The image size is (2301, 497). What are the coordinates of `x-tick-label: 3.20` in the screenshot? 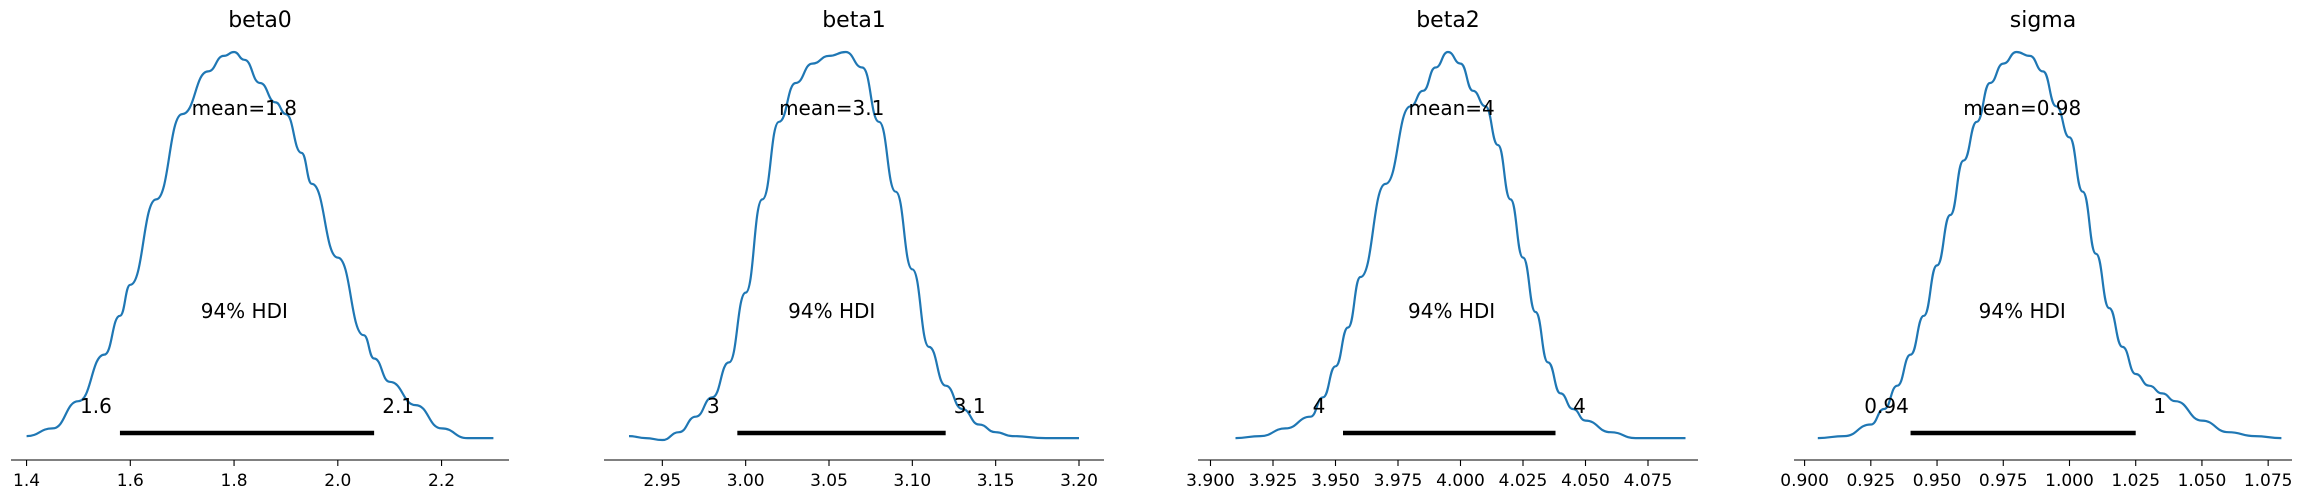 It's located at (1079, 481).